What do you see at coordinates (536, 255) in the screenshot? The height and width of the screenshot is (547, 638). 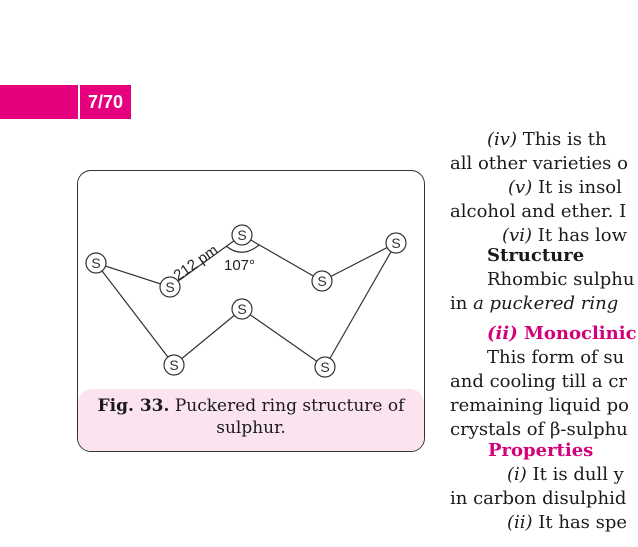 I see `section-heading-structure: Structure` at bounding box center [536, 255].